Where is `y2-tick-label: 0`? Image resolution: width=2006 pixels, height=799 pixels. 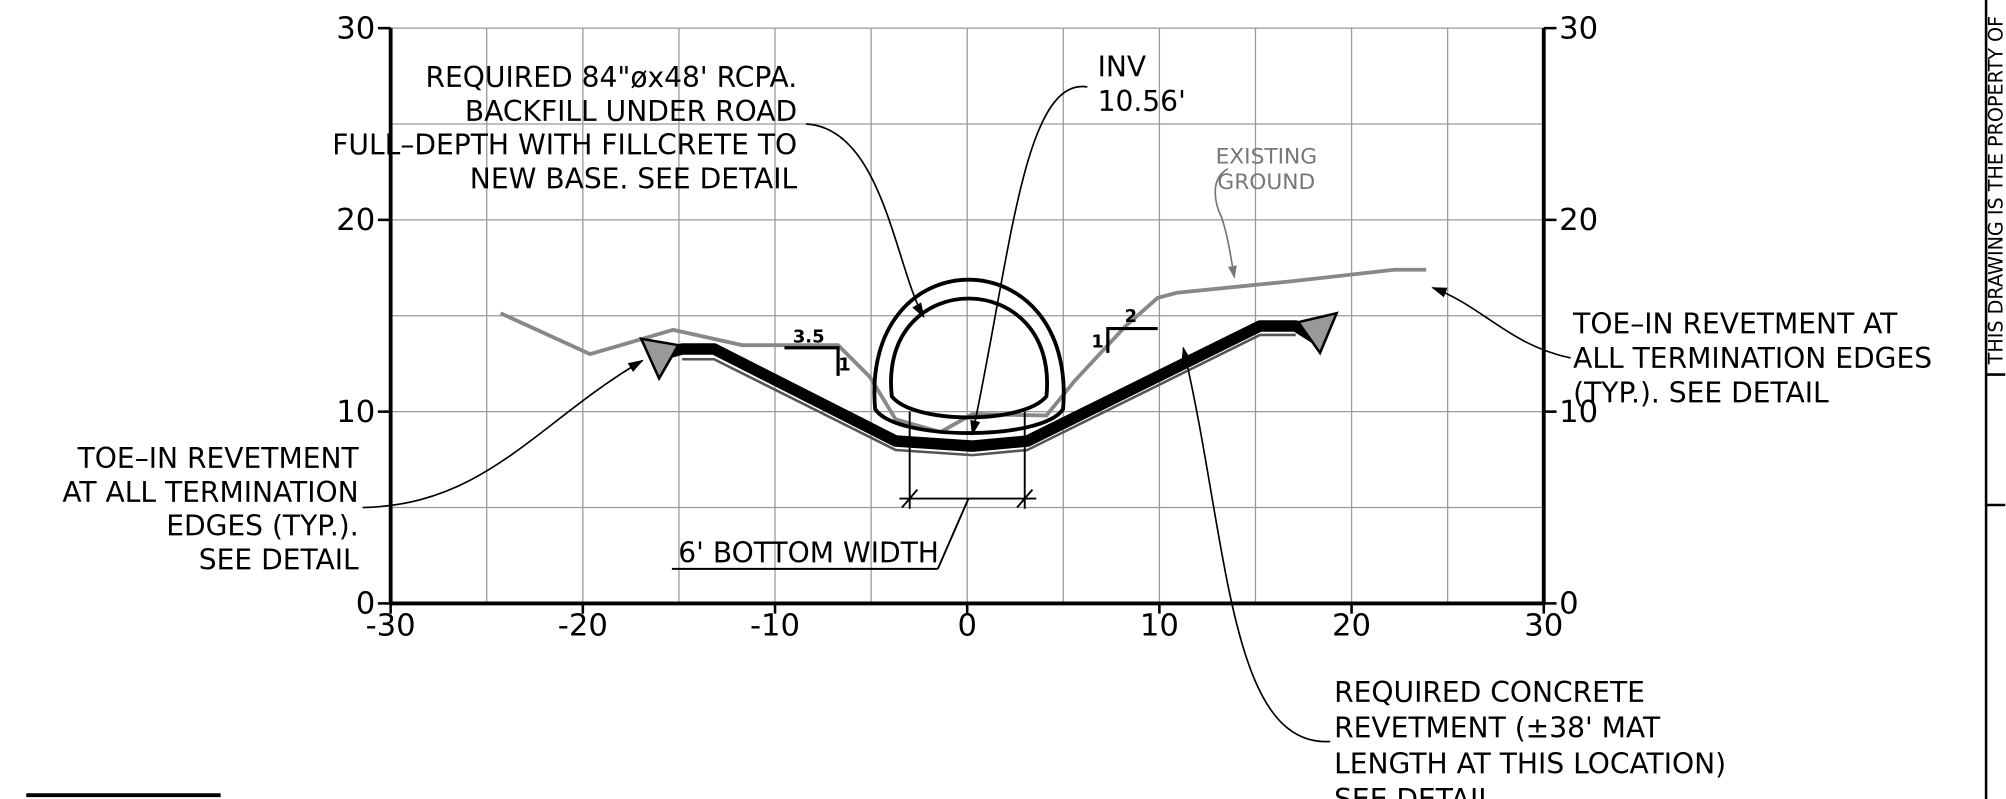 y2-tick-label: 0 is located at coordinates (1569, 604).